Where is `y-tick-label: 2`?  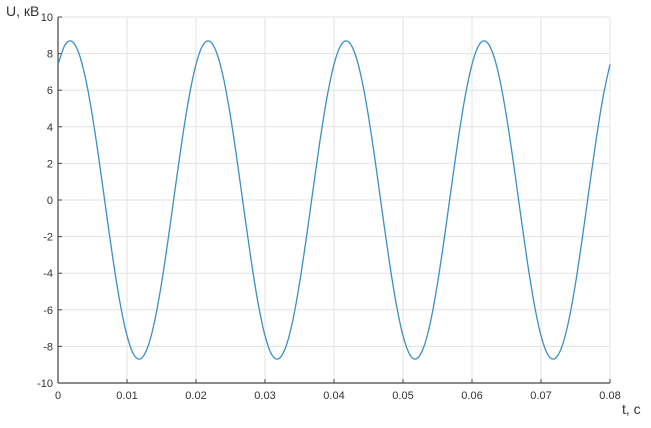 y-tick-label: 2 is located at coordinates (50, 164).